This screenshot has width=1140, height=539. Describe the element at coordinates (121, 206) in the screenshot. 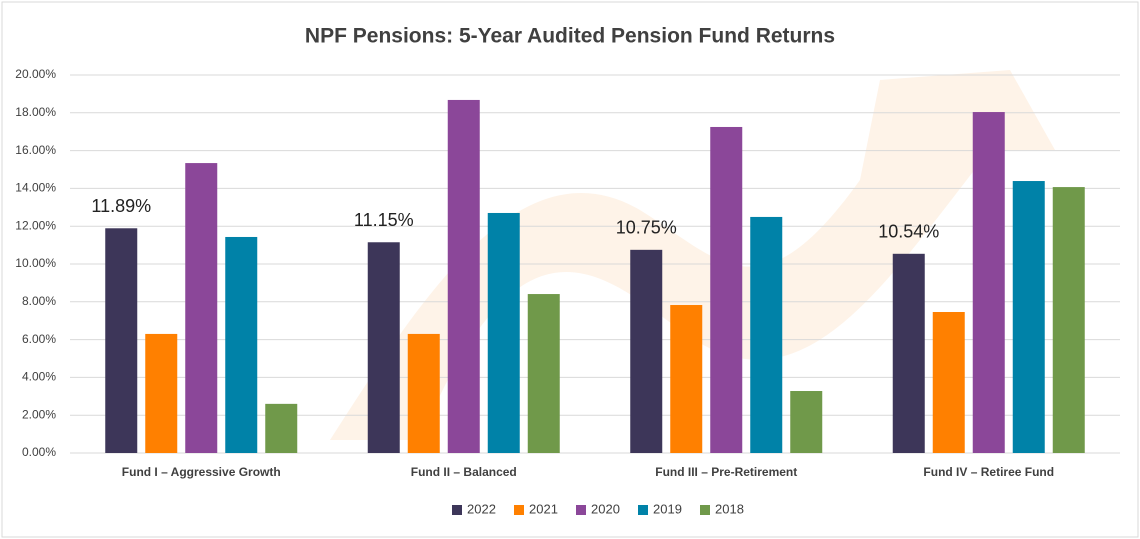

I see `data-label: 11.89%` at that location.